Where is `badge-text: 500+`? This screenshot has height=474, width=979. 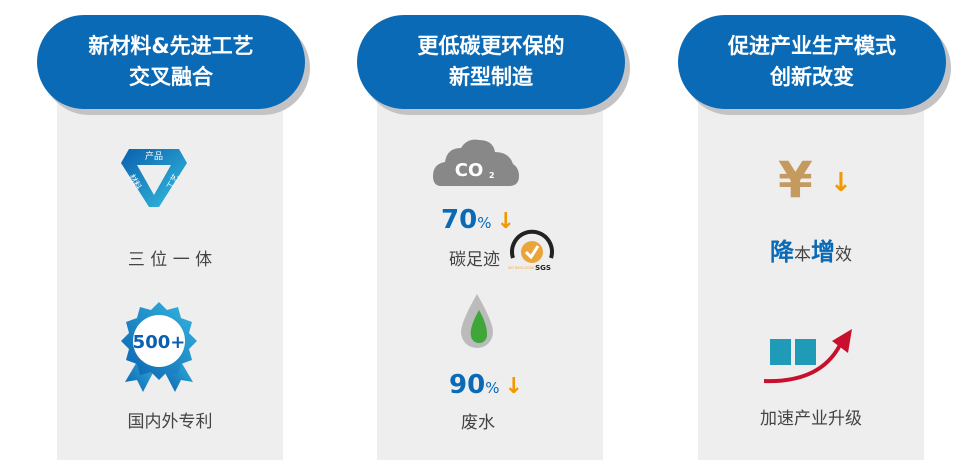
badge-text: 500+ is located at coordinates (159, 342).